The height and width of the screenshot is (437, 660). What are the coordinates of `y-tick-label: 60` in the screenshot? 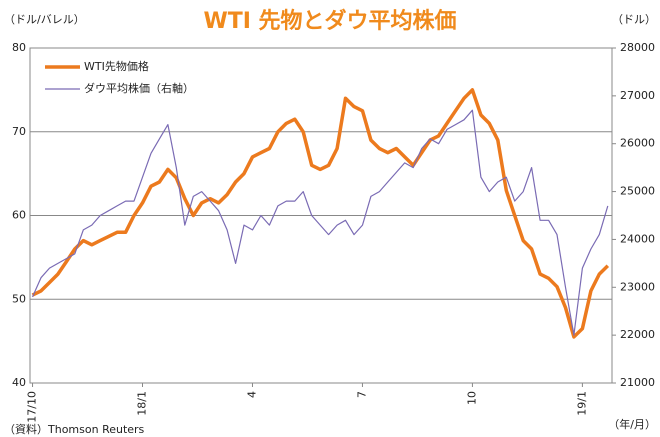 It's located at (19, 215).